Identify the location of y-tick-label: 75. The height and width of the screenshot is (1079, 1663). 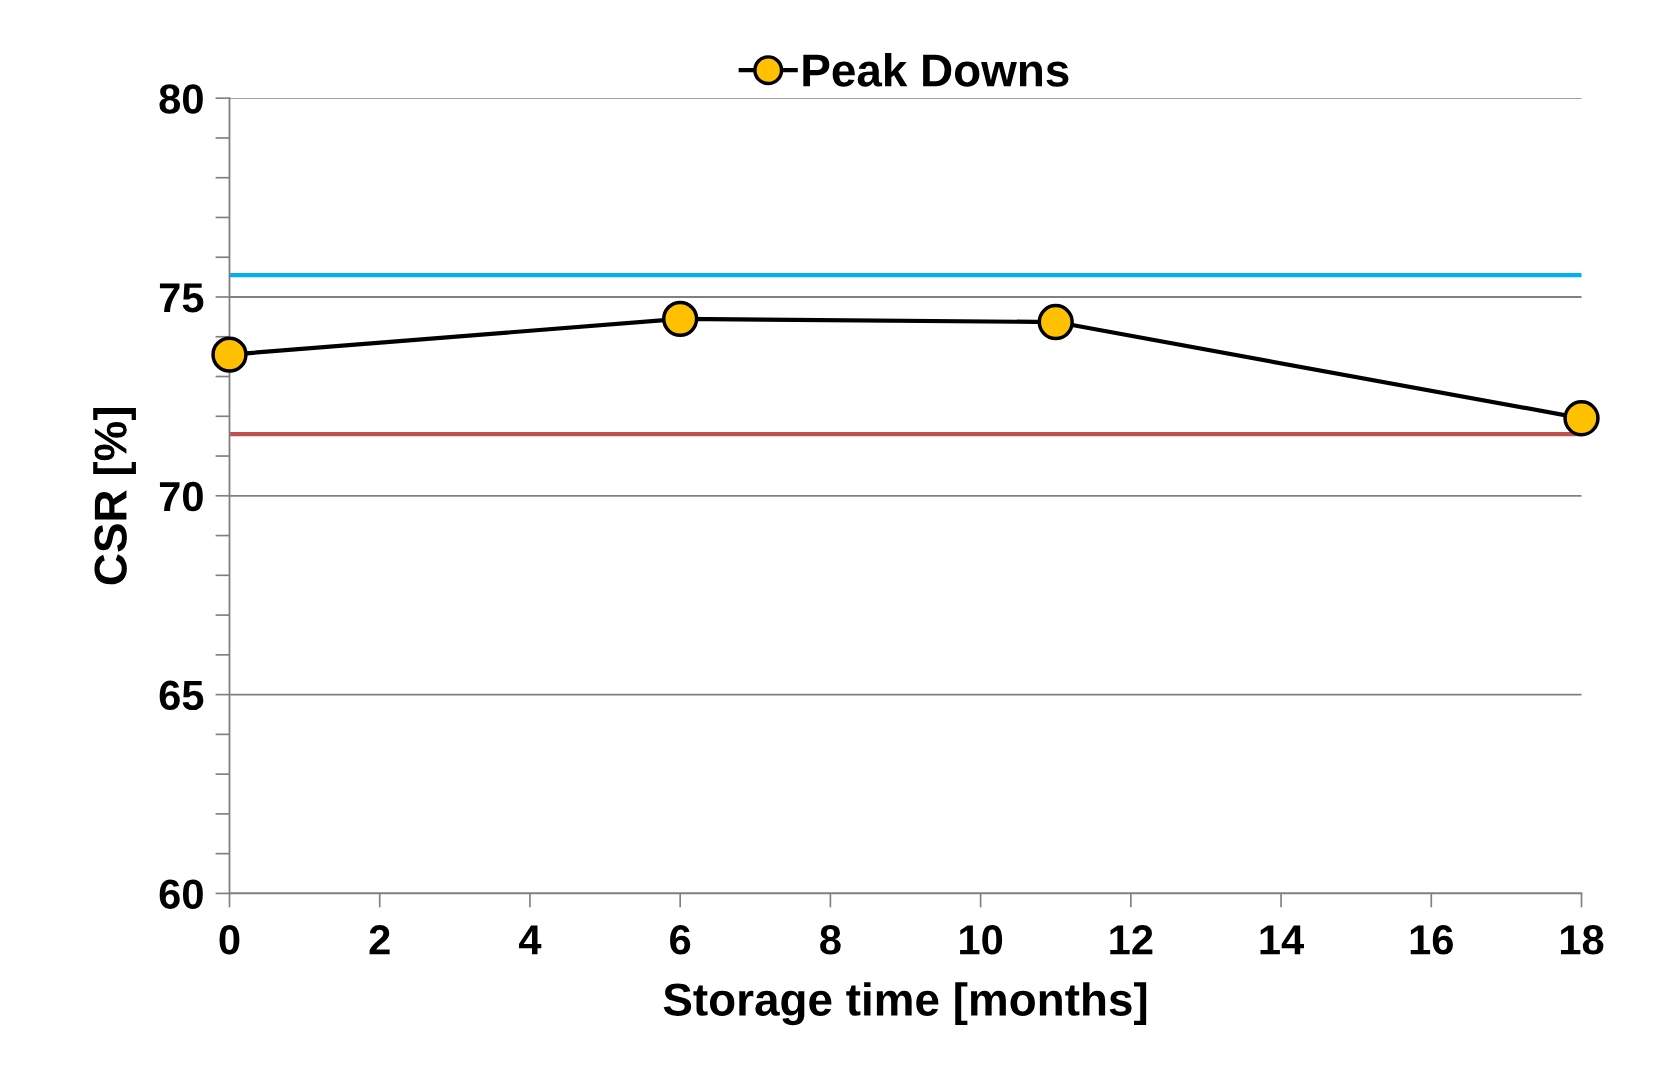
(181, 298).